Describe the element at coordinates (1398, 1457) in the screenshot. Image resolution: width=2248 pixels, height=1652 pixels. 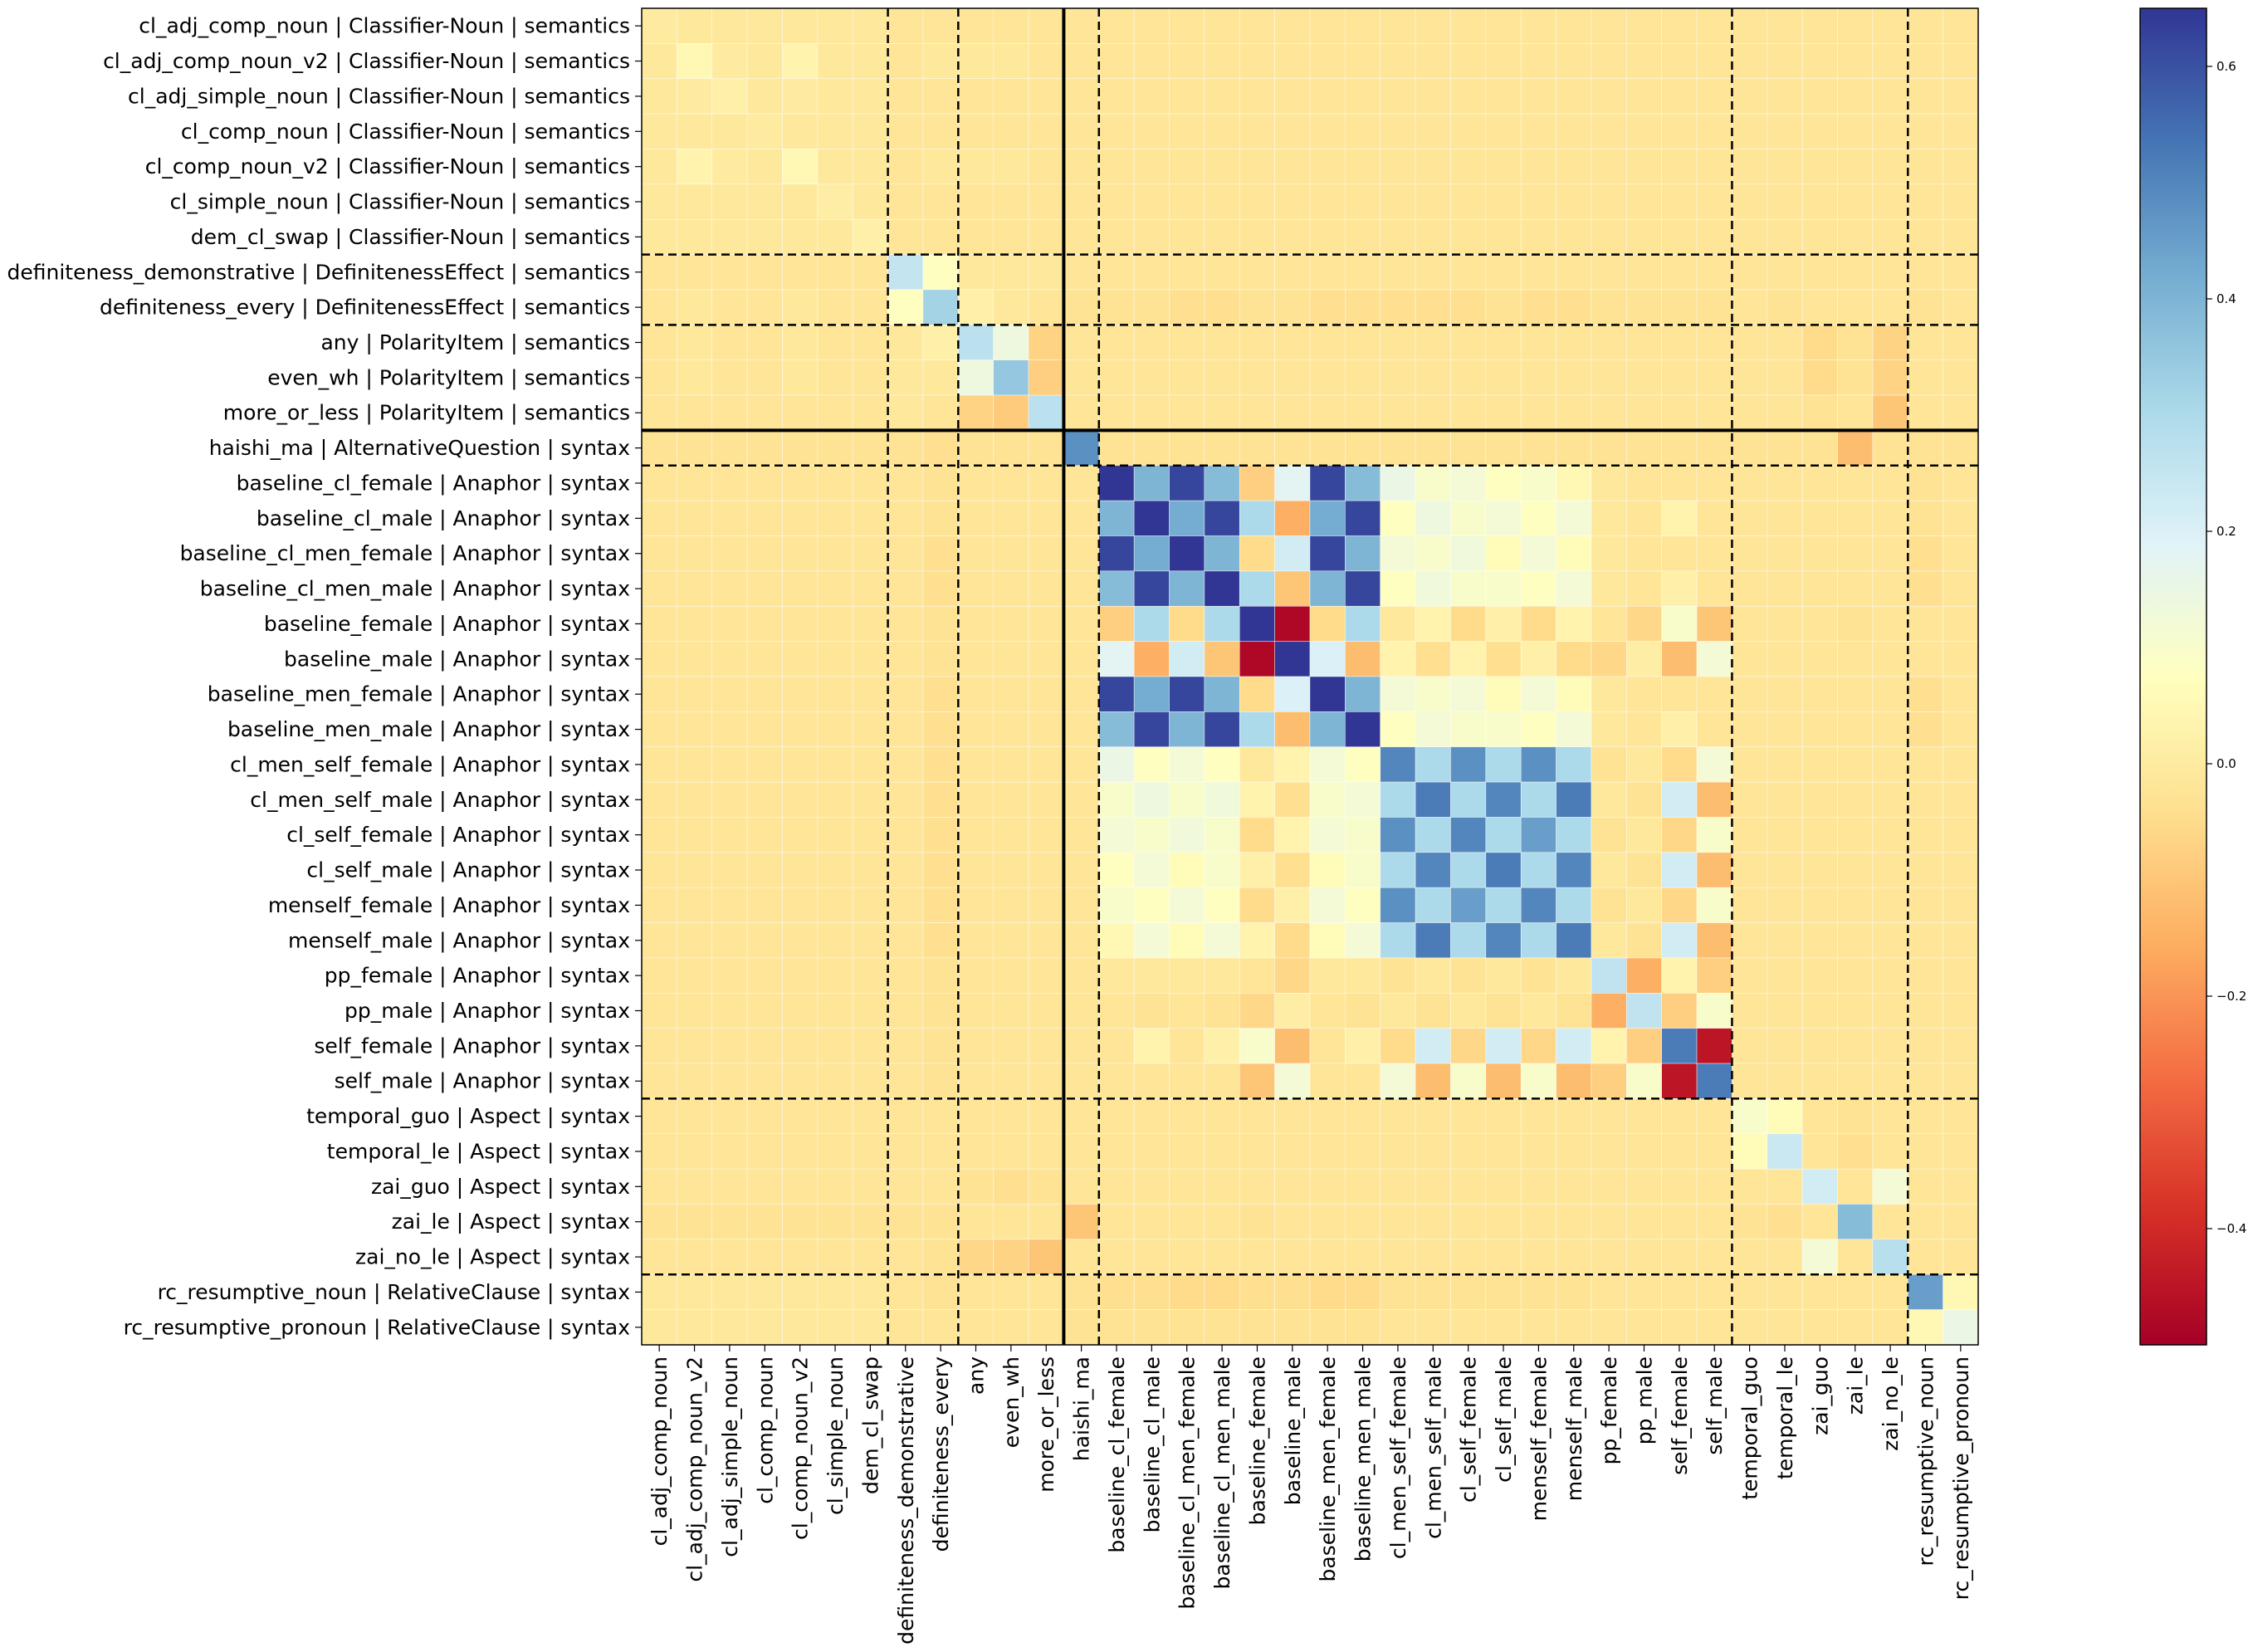
I see `column-label: cl_men_self_female` at that location.